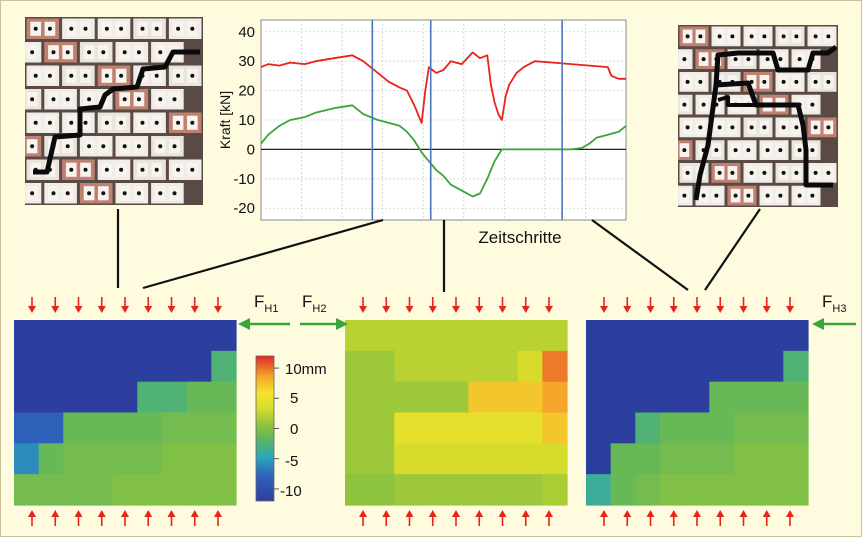 Image resolution: width=862 pixels, height=537 pixels. What do you see at coordinates (291, 461) in the screenshot?
I see `colorbar-tick-3: -5` at bounding box center [291, 461].